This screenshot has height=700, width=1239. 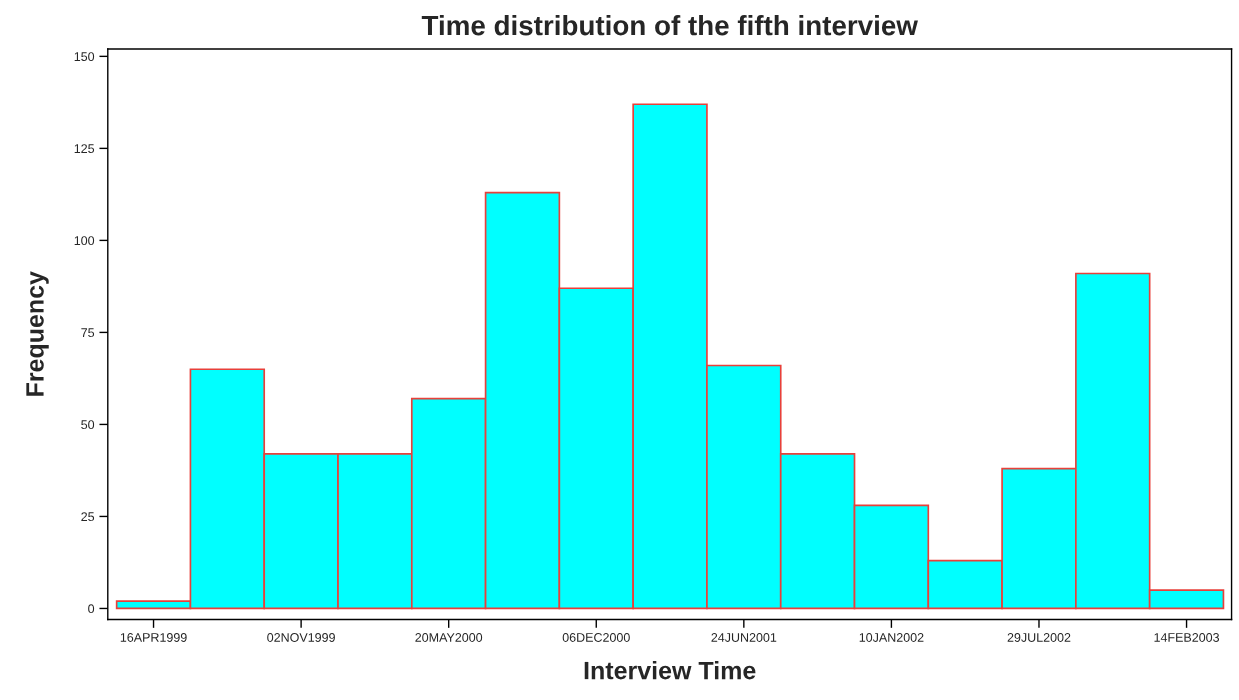 What do you see at coordinates (1187, 637) in the screenshot?
I see `x-tick-label: 14FEB2003` at bounding box center [1187, 637].